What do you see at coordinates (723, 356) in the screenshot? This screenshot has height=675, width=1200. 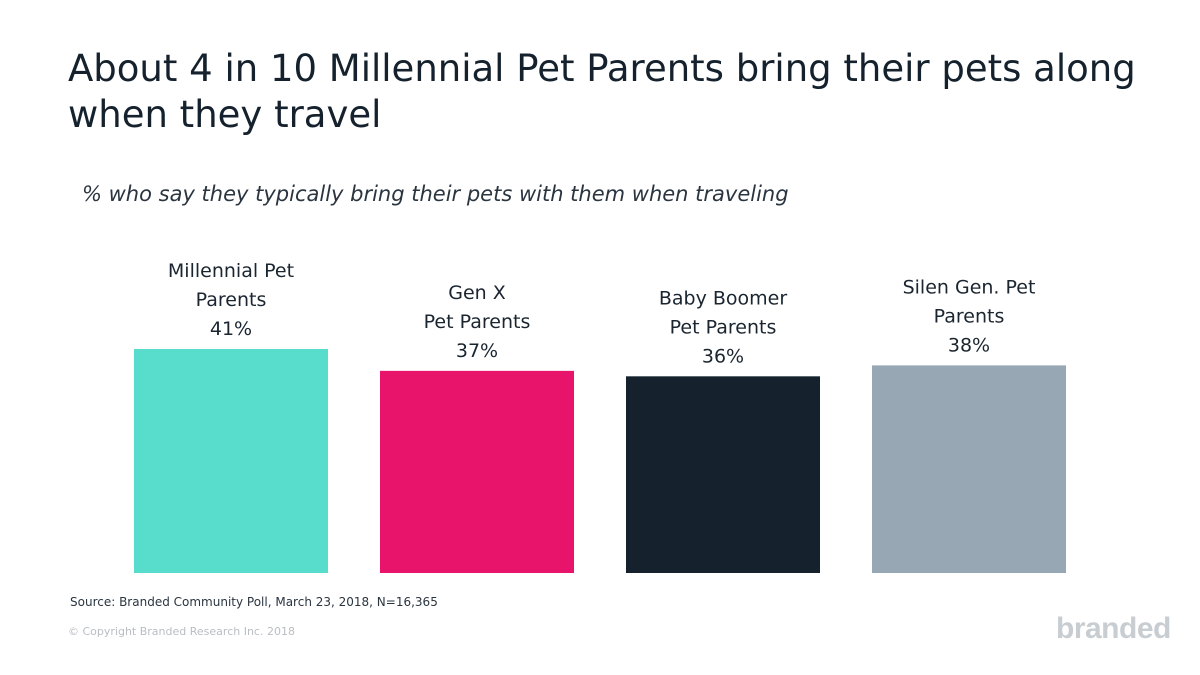 I see `bar-value-label-3: 36%` at bounding box center [723, 356].